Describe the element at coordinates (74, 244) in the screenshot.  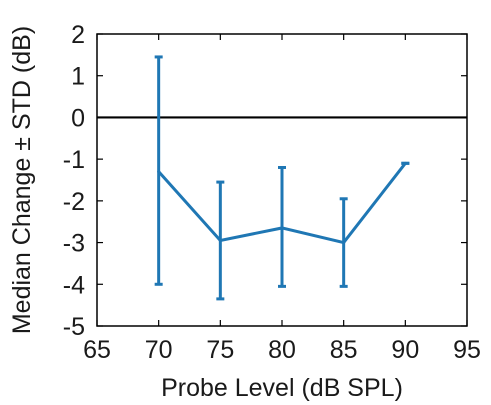
I see `y-tick-label: -3` at that location.